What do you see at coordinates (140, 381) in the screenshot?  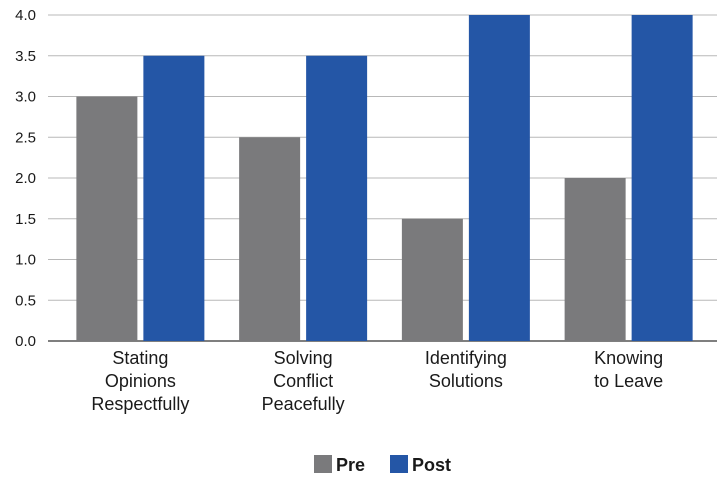 I see `x-category-label: Opinions` at bounding box center [140, 381].